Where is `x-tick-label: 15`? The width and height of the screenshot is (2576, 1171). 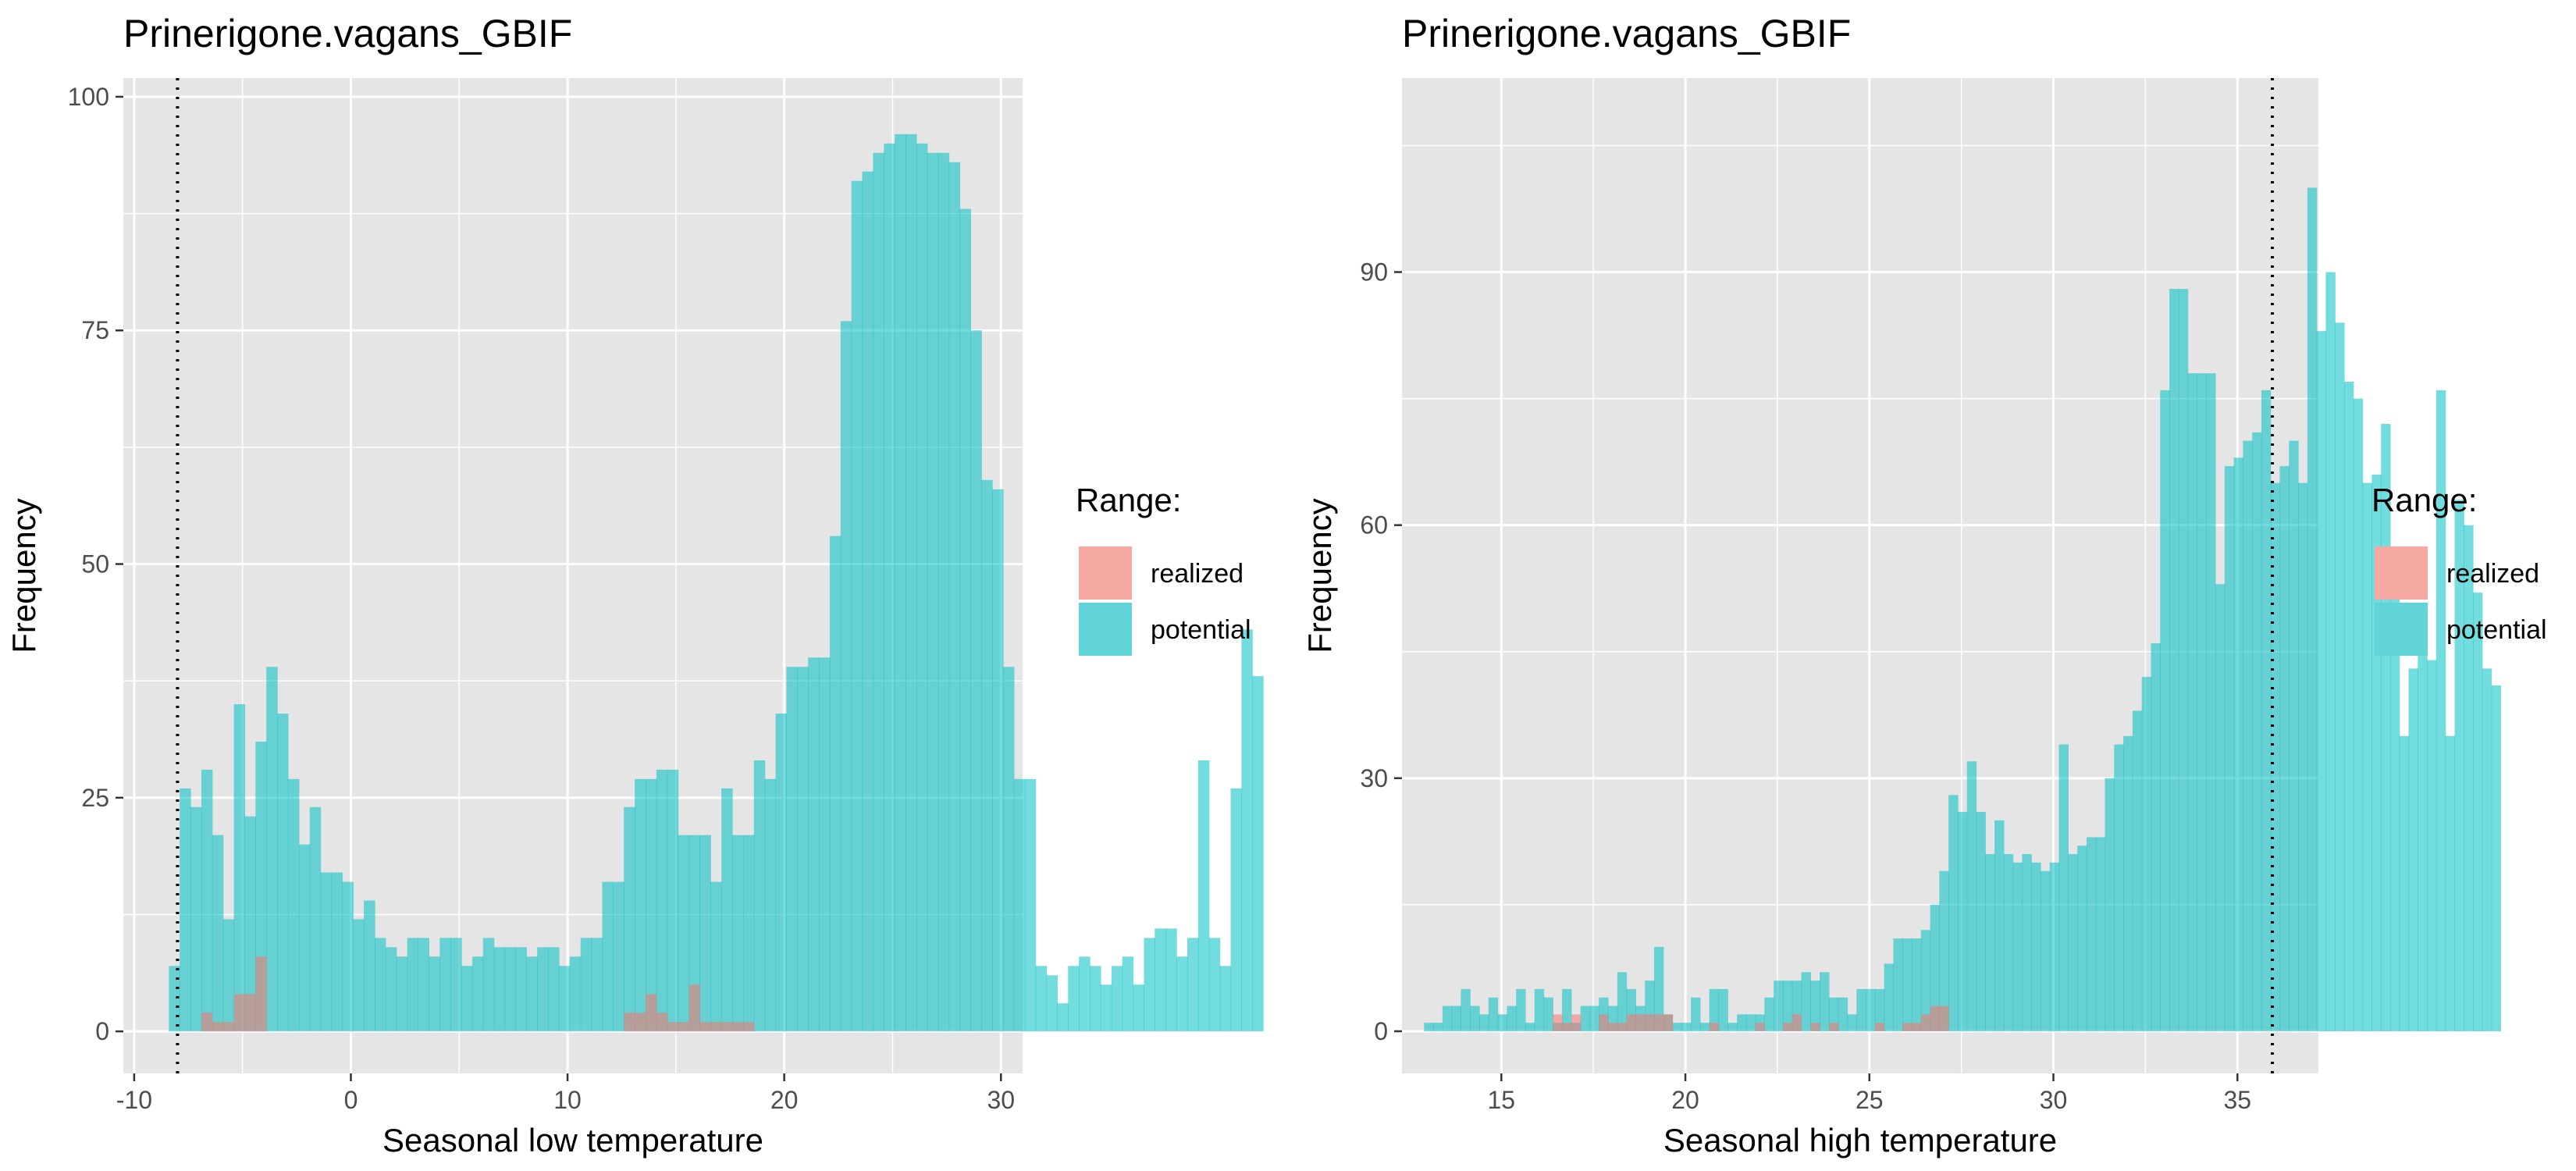
x-tick-label: 15 is located at coordinates (1502, 1100).